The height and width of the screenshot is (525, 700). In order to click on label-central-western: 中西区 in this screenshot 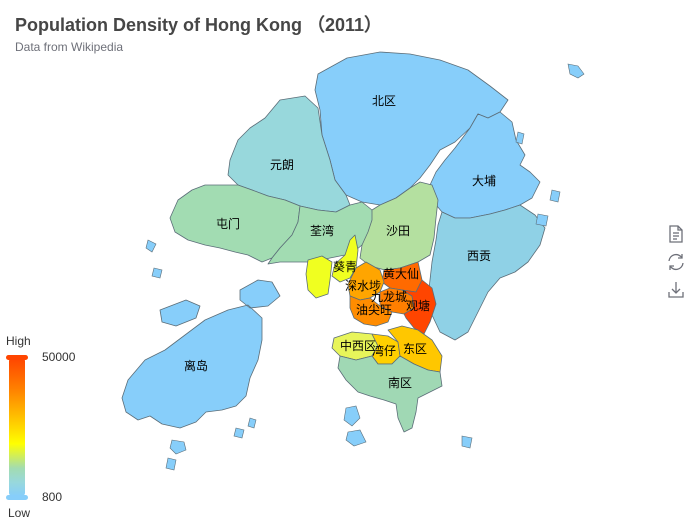, I will do `click(358, 345)`.